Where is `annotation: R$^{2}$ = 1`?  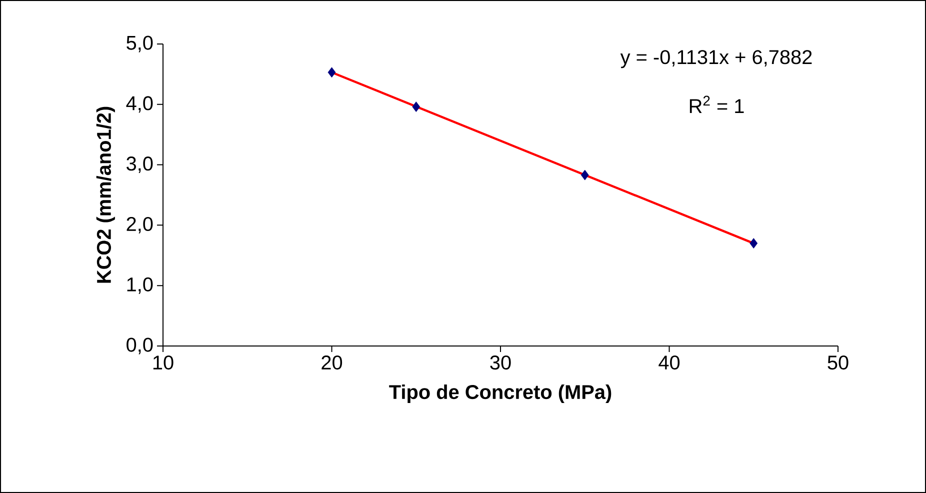
annotation: R$^{2}$ = 1 is located at coordinates (717, 105).